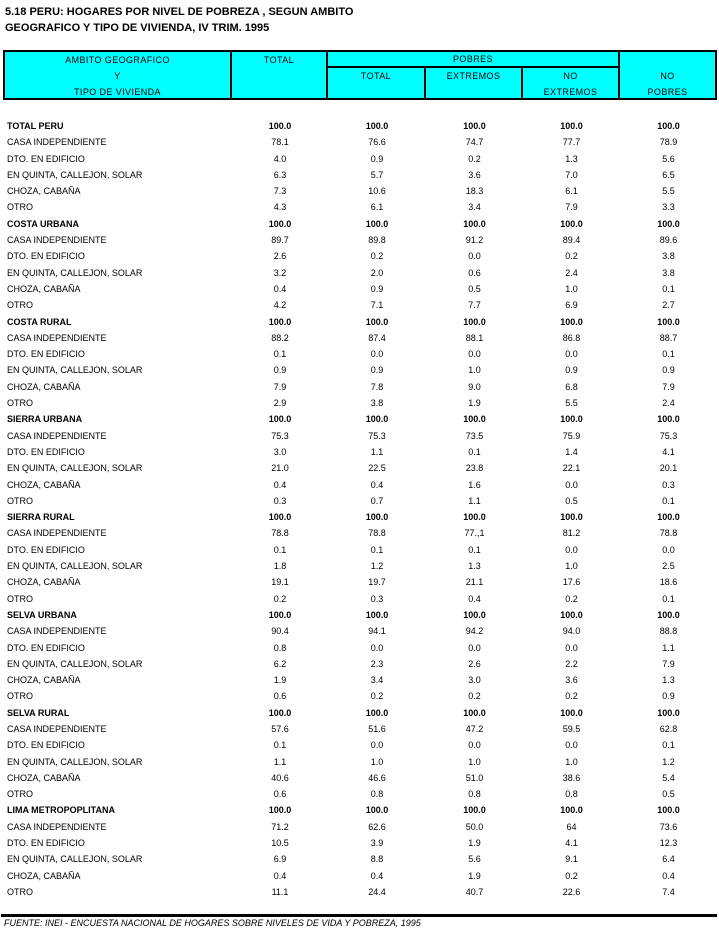 This screenshot has height=935, width=719. I want to click on table-row: CASA INDEPENDIENTE 75.3 75.3 73.5 75.9 75.3, so click(360, 436).